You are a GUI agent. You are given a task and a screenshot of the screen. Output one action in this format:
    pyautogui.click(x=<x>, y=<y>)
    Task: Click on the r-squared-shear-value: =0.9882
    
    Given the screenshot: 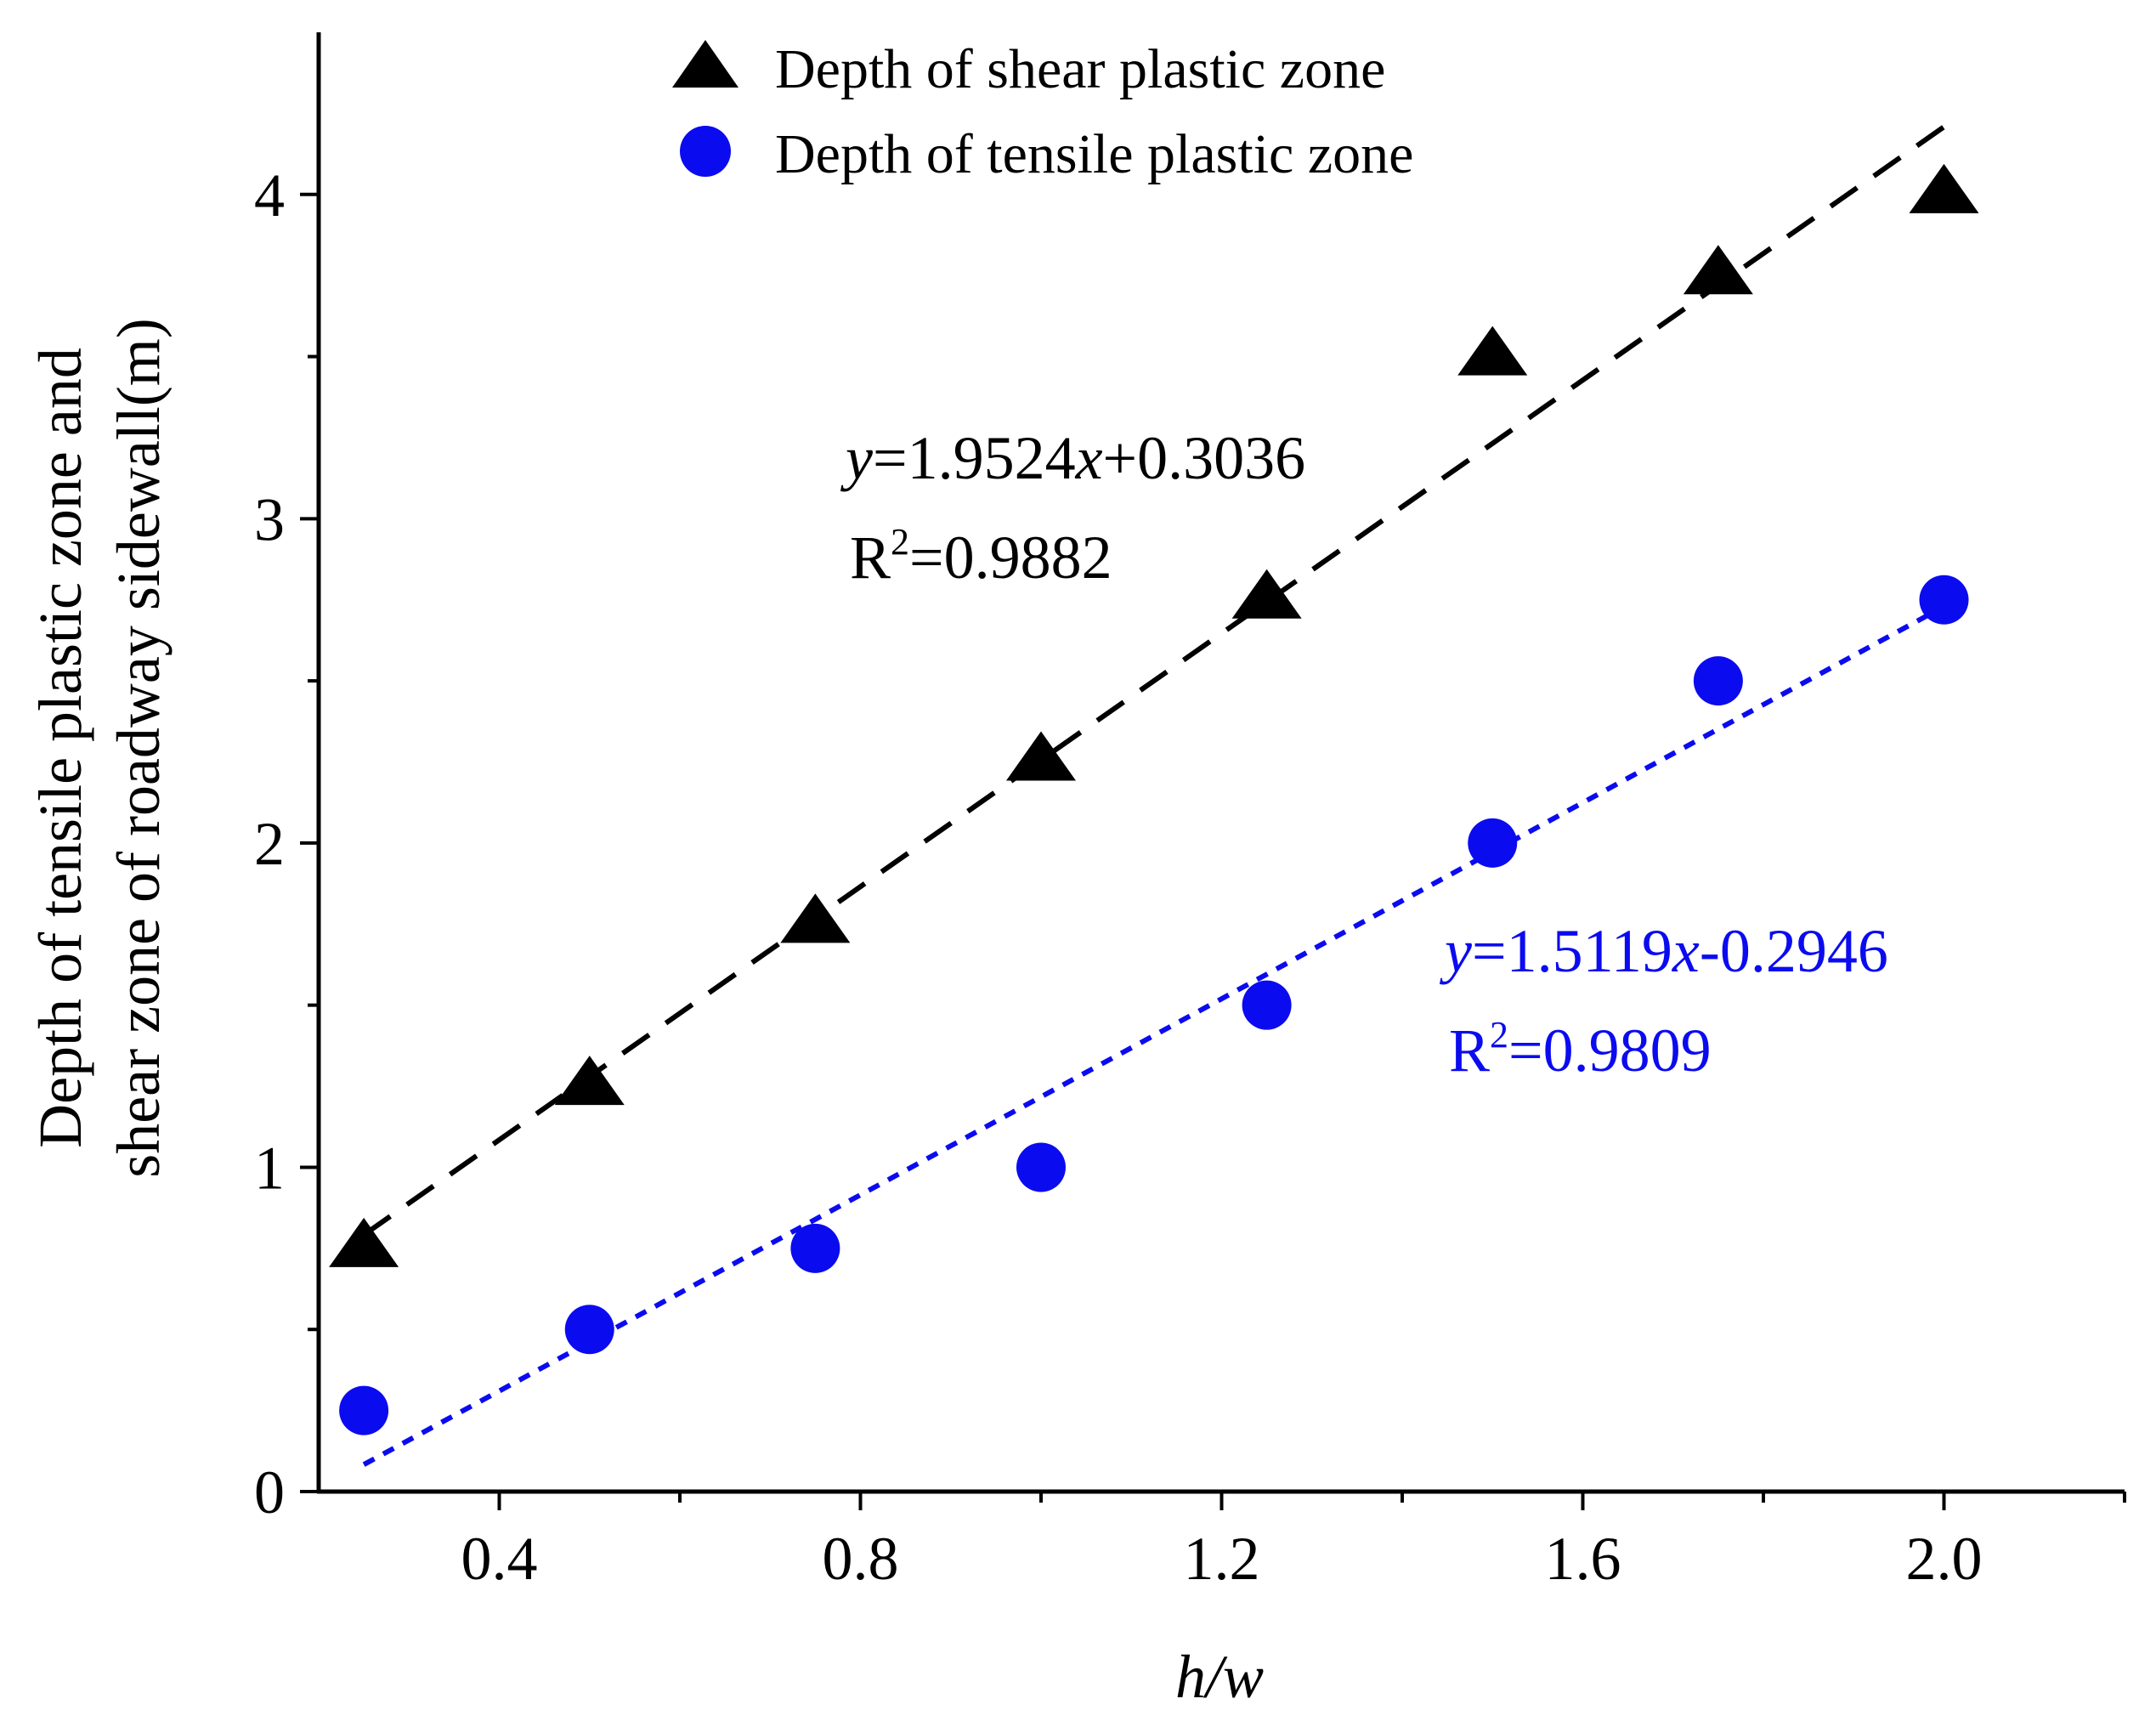 What is the action you would take?
    pyautogui.click(x=1011, y=558)
    